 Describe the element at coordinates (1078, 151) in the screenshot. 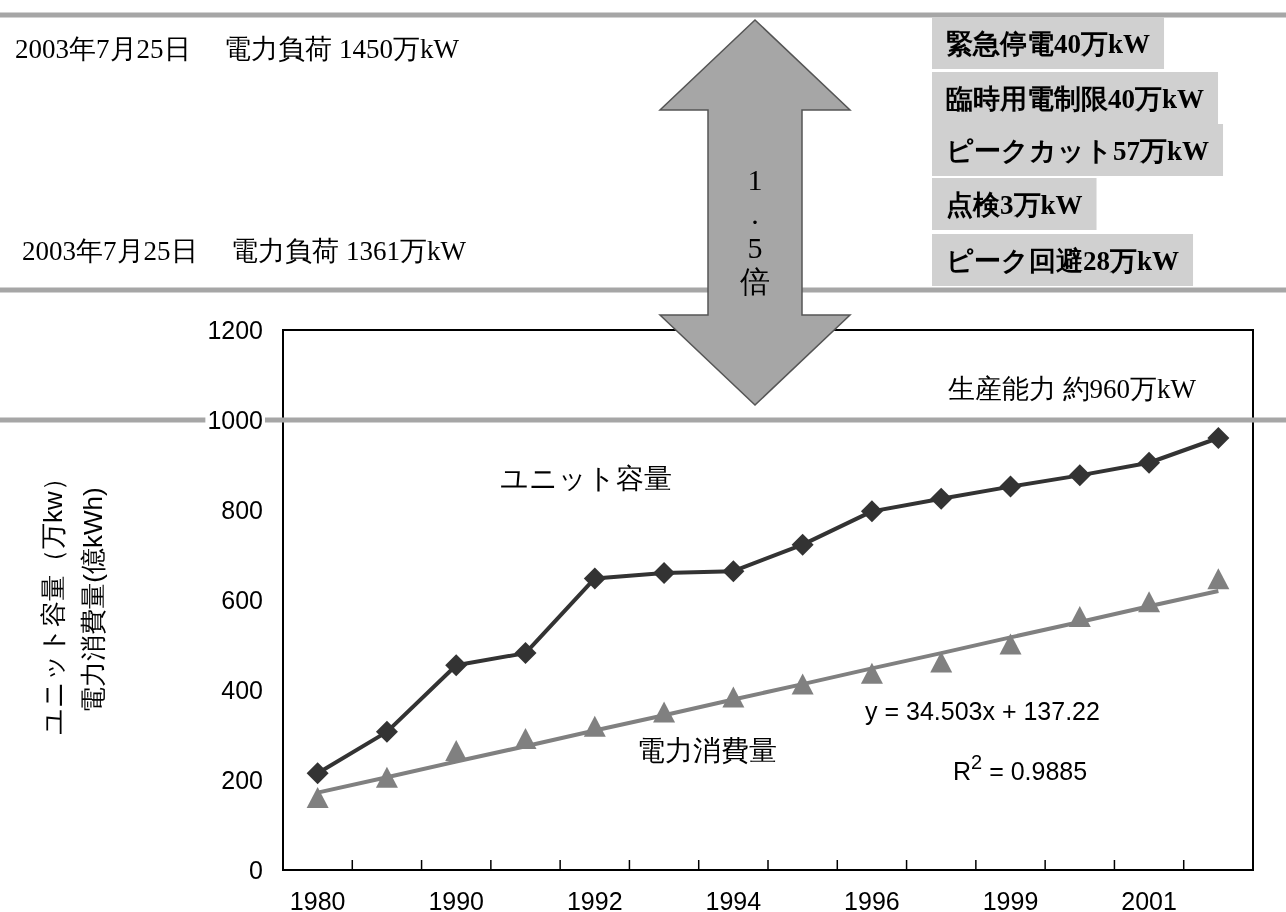

I see `text: ピークカット57万kW` at that location.